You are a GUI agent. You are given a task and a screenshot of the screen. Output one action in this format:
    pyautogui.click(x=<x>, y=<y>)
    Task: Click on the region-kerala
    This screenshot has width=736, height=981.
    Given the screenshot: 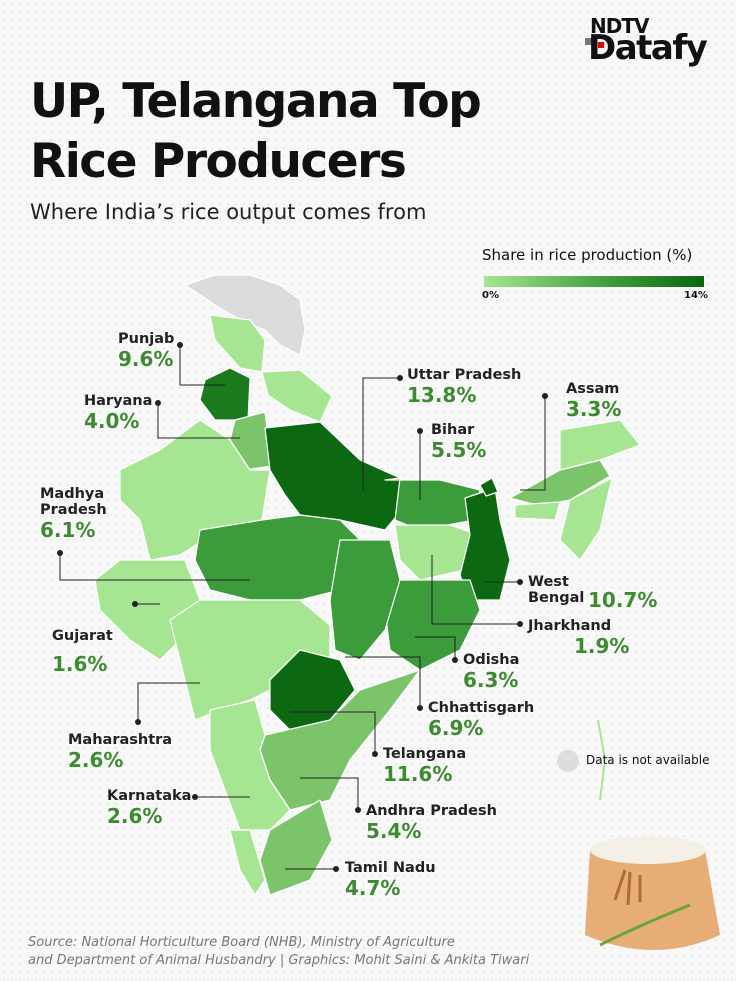 What is the action you would take?
    pyautogui.click(x=247, y=862)
    